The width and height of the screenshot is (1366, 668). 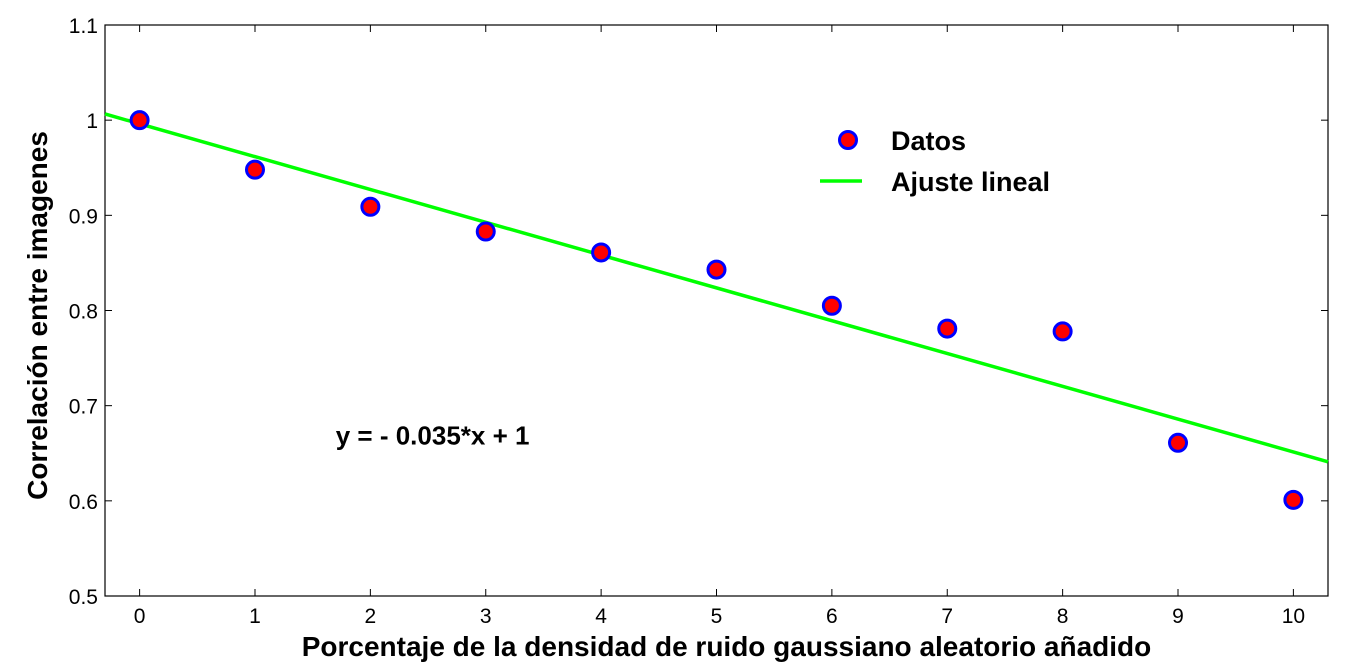 What do you see at coordinates (83, 407) in the screenshot?
I see `y-tick-label: 0.7` at bounding box center [83, 407].